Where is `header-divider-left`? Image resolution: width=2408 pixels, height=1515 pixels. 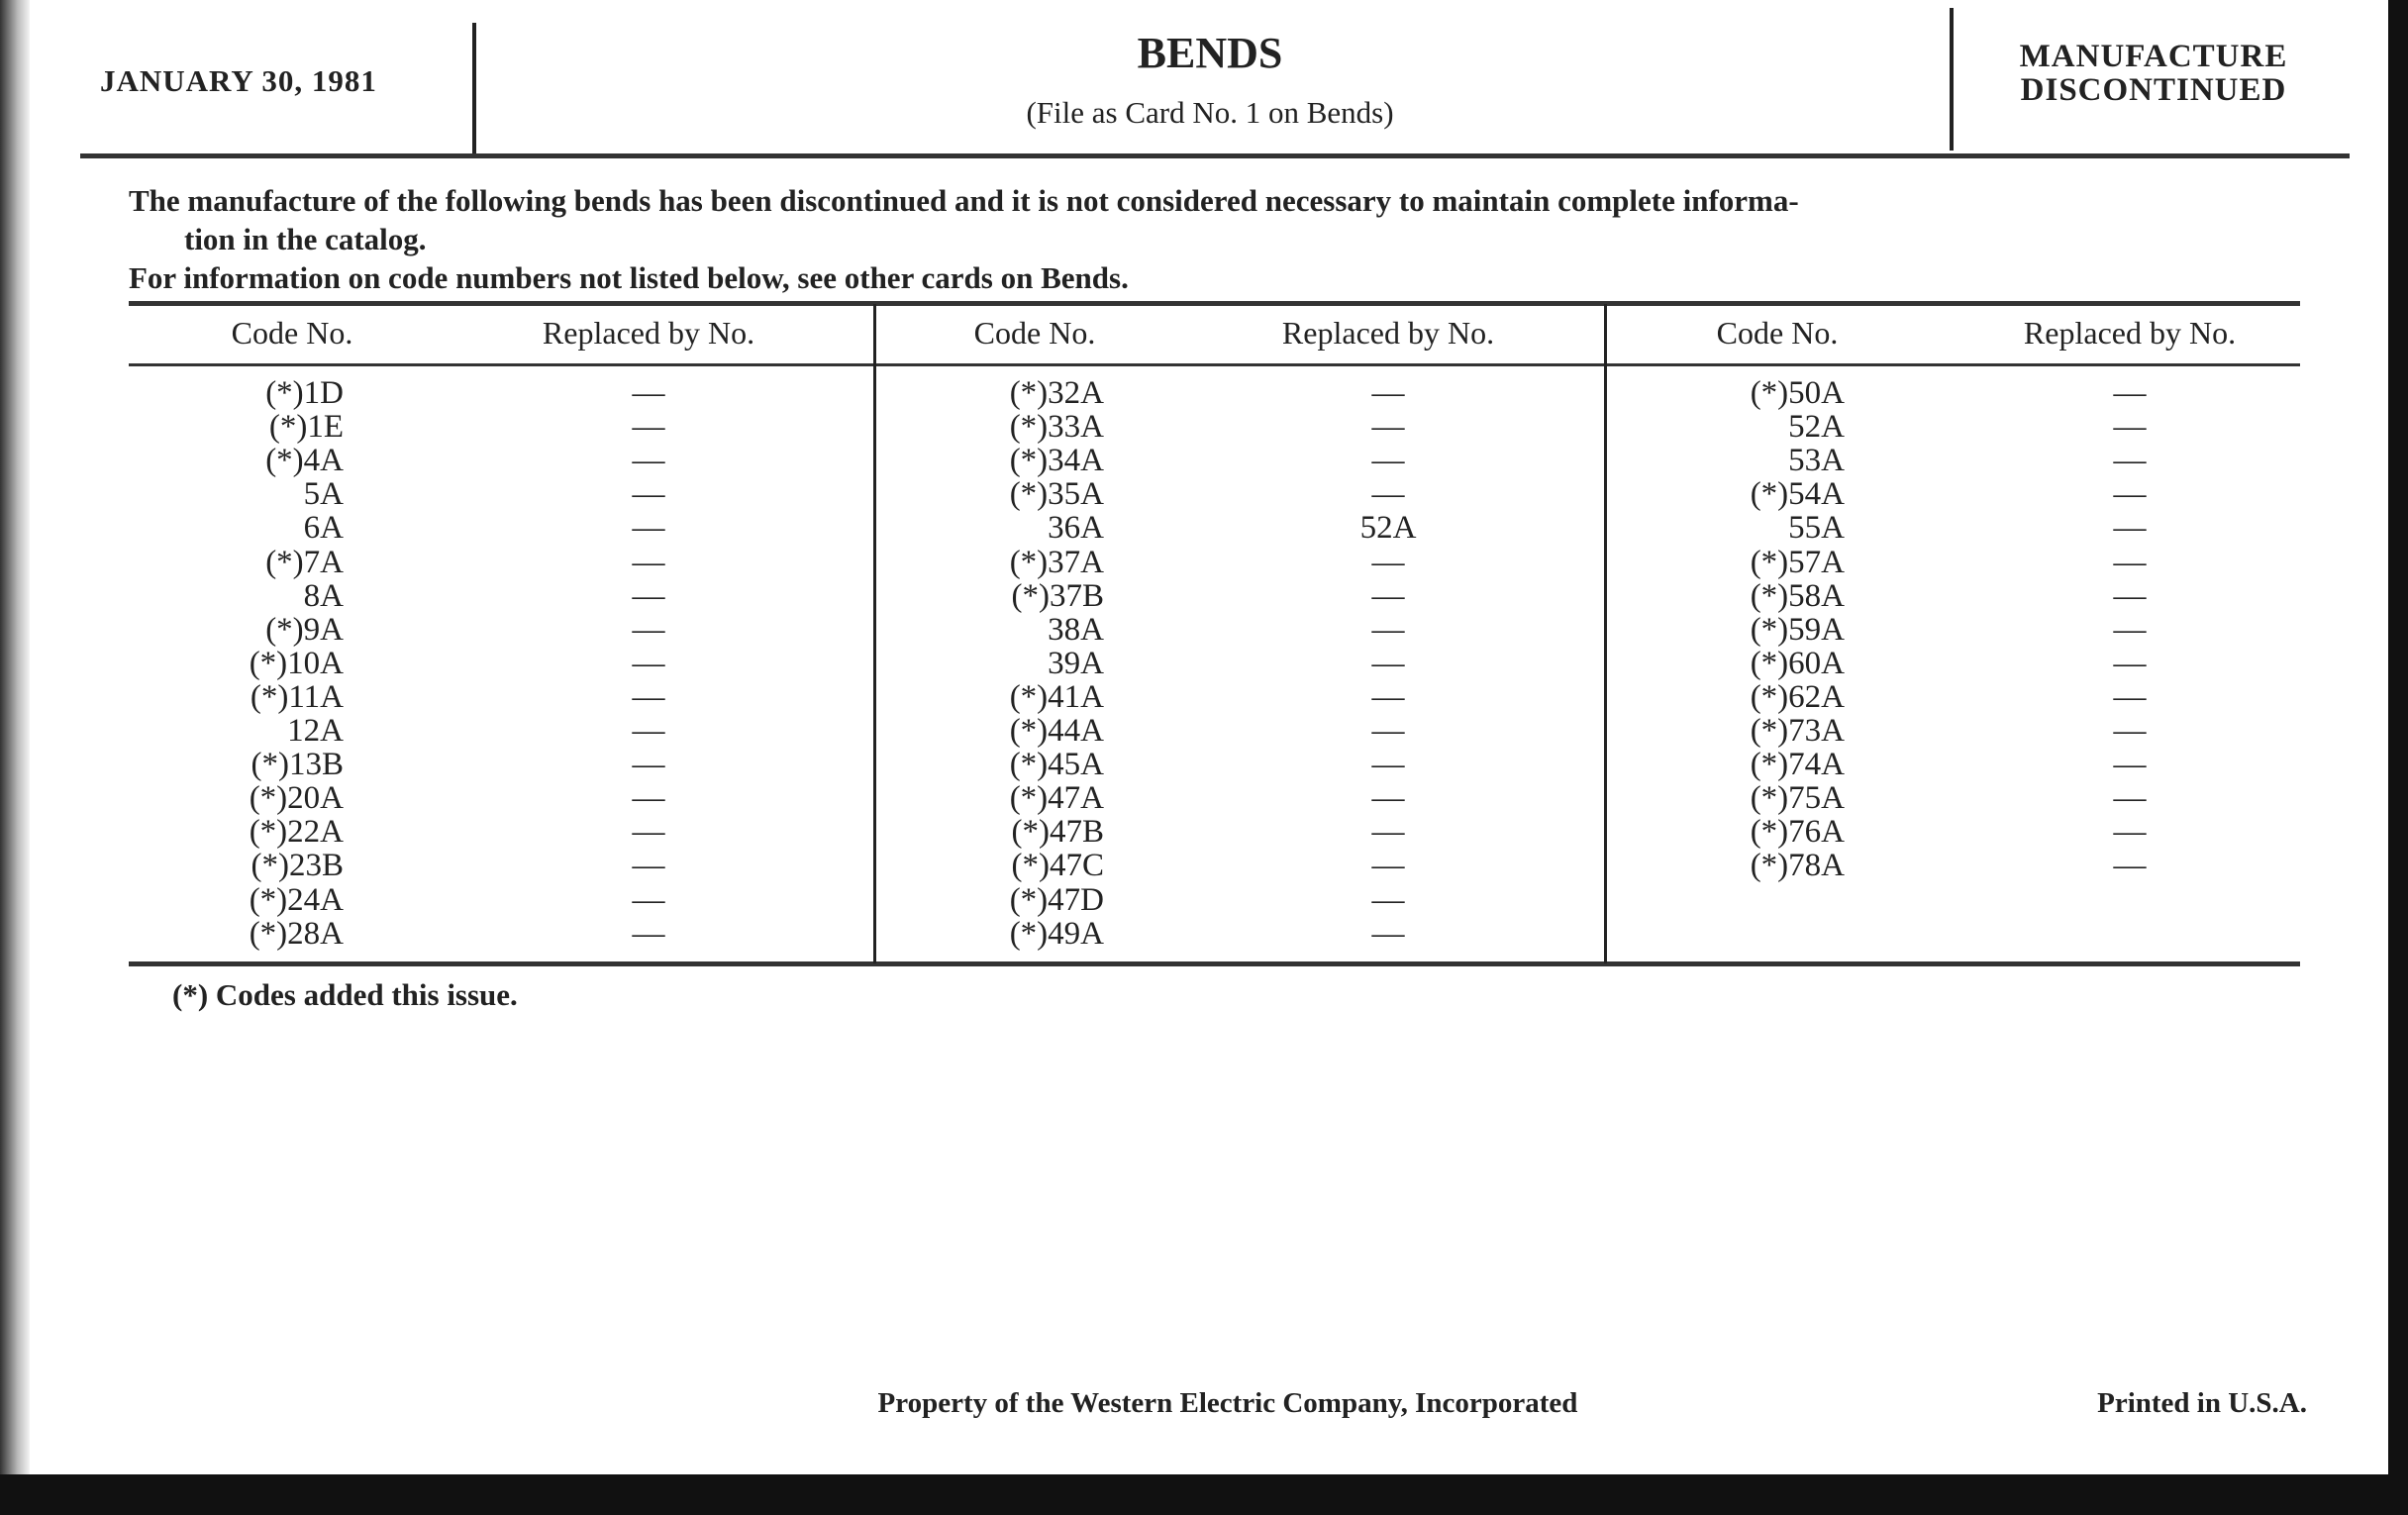
header-divider-left is located at coordinates (474, 90).